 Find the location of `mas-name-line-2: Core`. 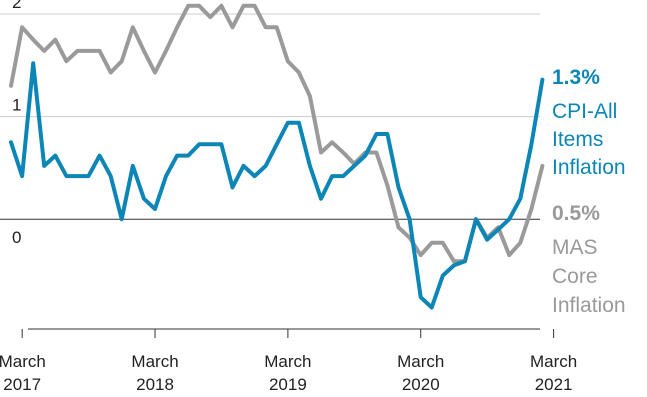

mas-name-line-2: Core is located at coordinates (575, 276).